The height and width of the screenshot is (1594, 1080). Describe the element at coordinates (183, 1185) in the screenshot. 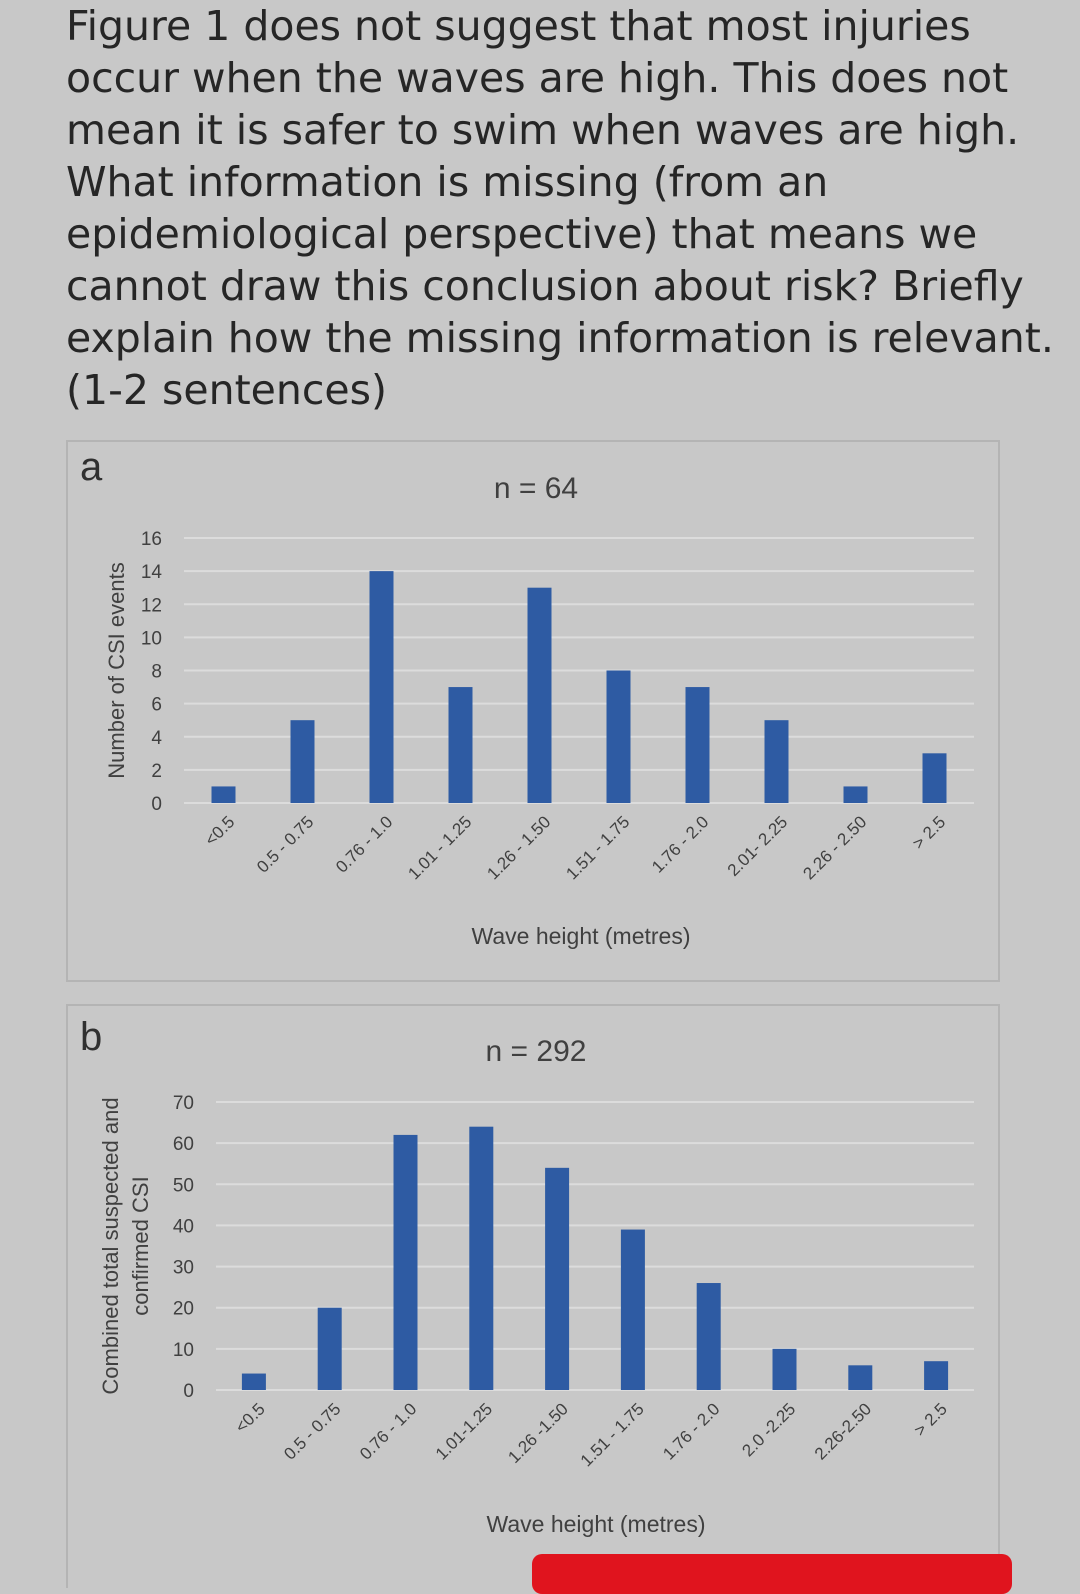

I see `y-tick-label: 50` at that location.